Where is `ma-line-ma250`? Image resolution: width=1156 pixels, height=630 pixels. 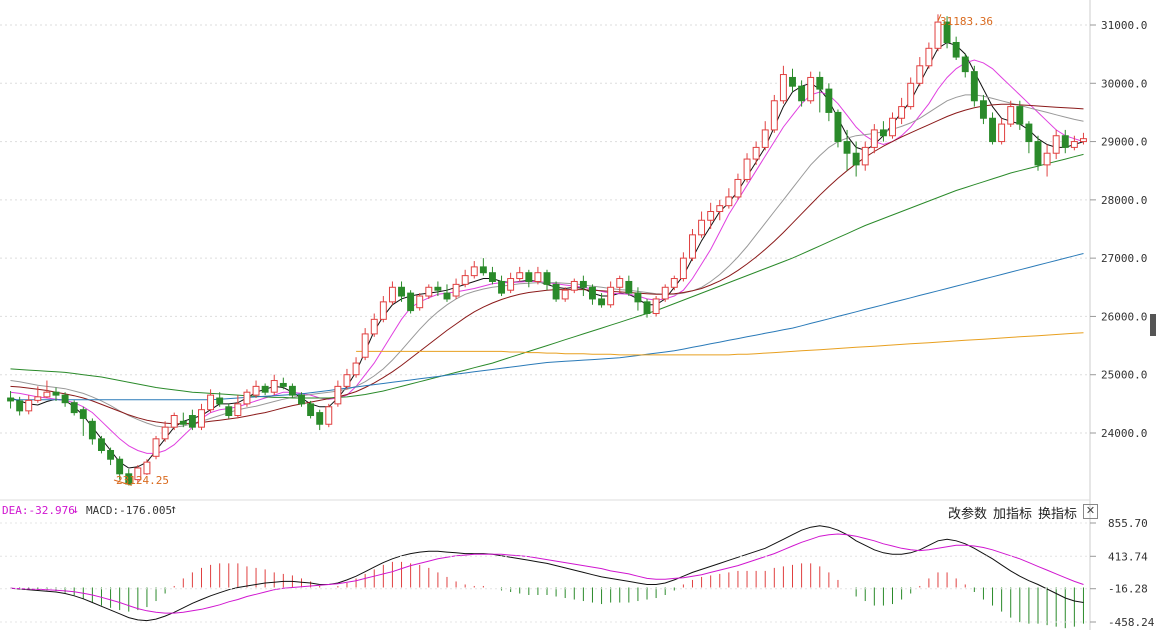 ma-line-ma250 is located at coordinates (720, 344).